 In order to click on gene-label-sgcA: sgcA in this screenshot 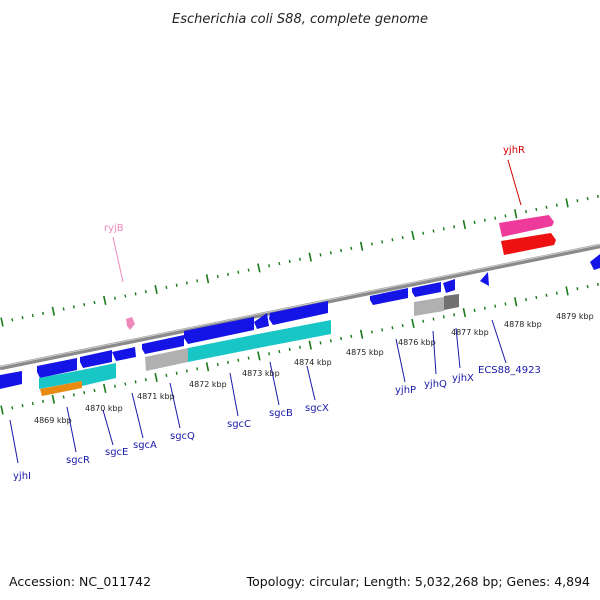, I will do `click(145, 445)`.